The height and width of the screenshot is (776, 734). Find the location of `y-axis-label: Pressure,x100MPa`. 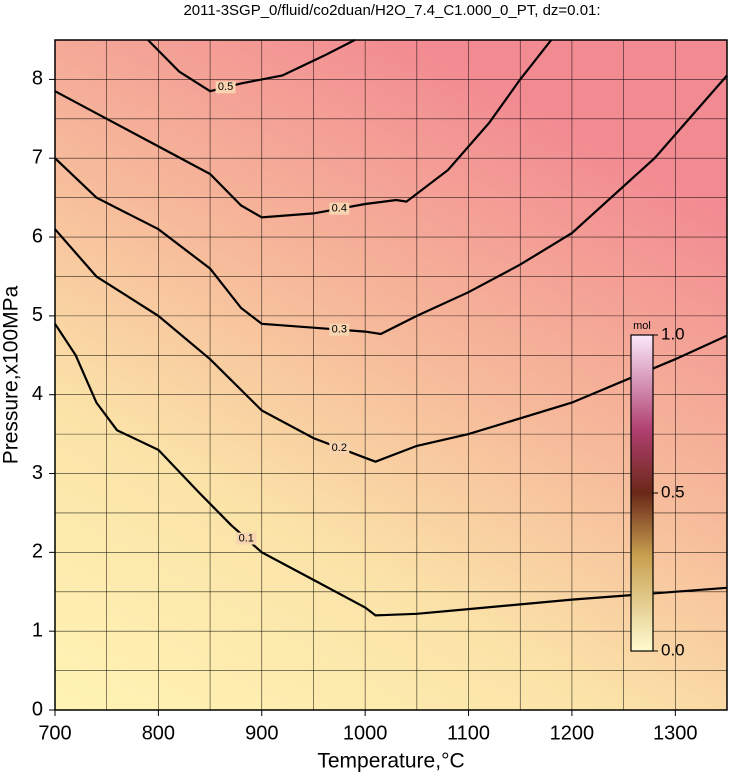

y-axis-label: Pressure,x100MPa is located at coordinates (11, 374).